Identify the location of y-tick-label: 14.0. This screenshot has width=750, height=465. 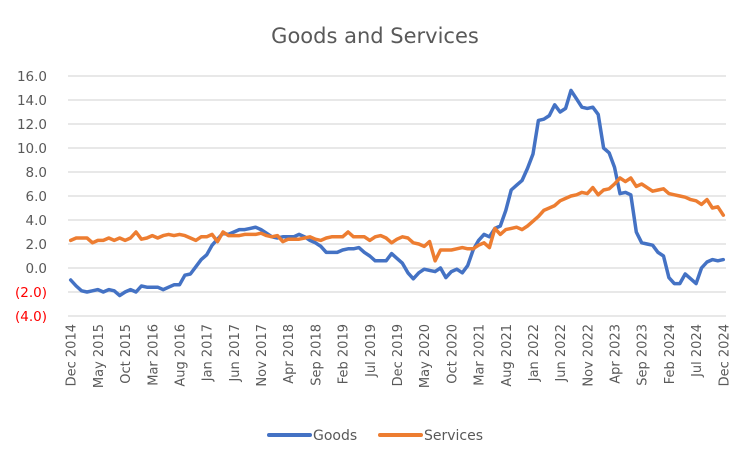
(32, 101).